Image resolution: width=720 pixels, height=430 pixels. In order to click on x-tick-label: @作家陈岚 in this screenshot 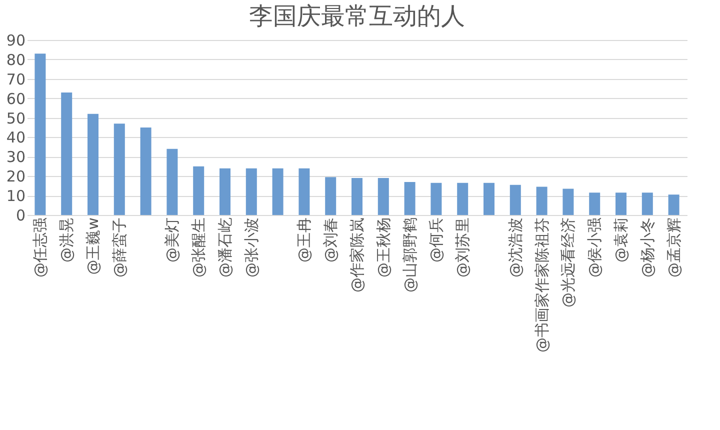, I will do `click(357, 255)`.